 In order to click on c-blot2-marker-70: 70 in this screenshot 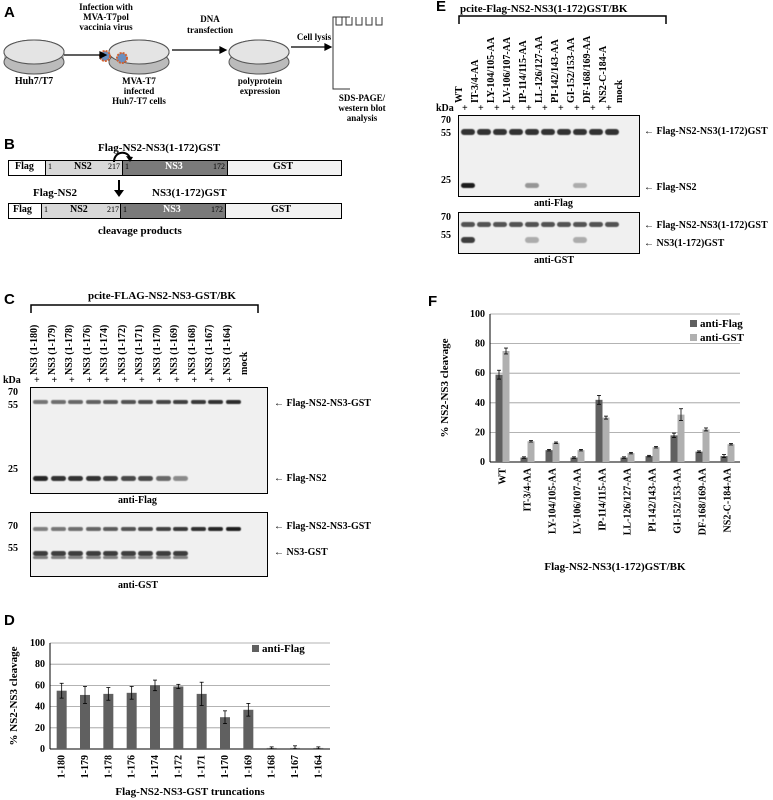, I will do `click(13, 526)`.